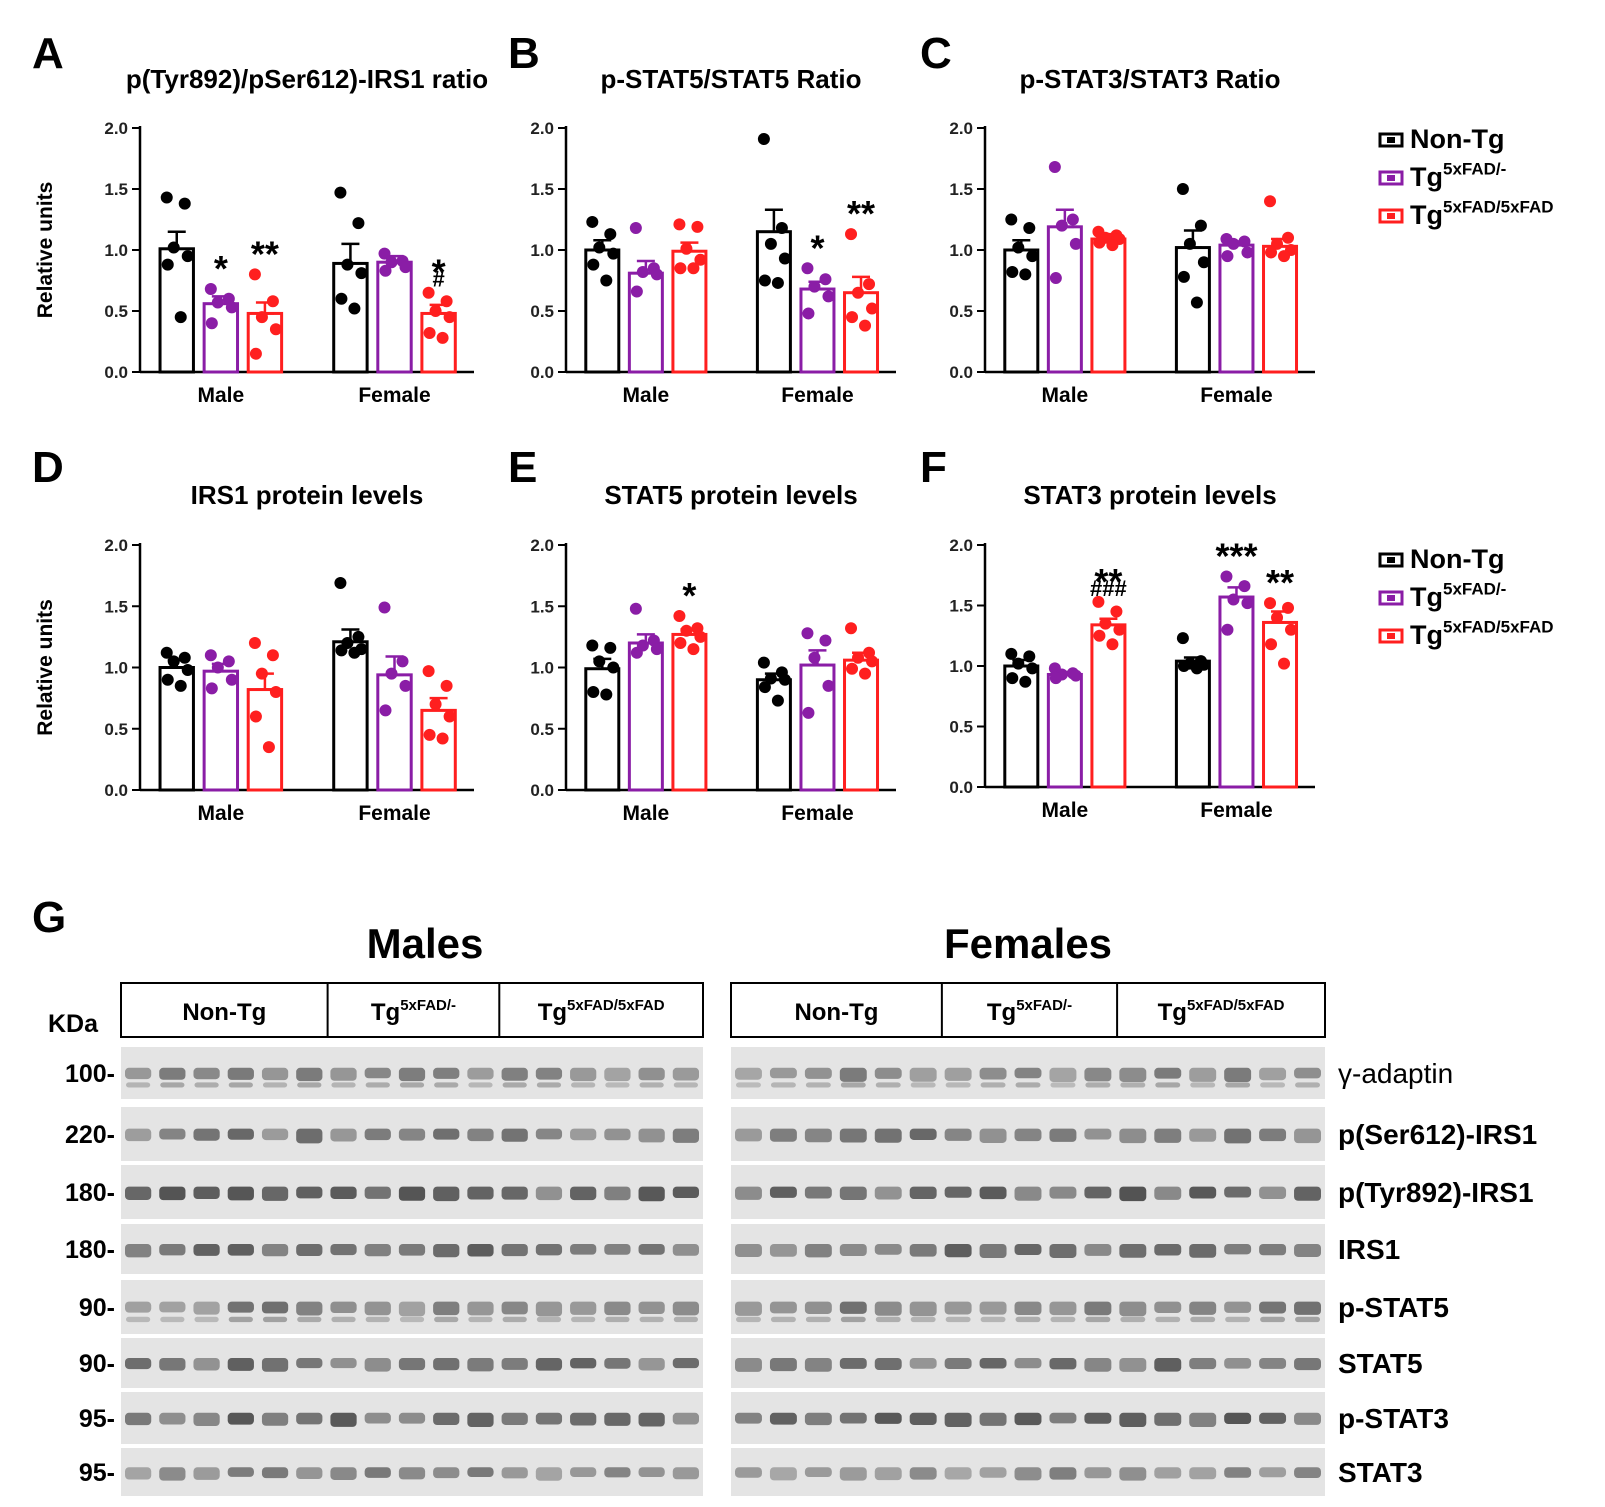 The width and height of the screenshot is (1605, 1507). I want to click on y-tick-label: 1.0, so click(542, 668).